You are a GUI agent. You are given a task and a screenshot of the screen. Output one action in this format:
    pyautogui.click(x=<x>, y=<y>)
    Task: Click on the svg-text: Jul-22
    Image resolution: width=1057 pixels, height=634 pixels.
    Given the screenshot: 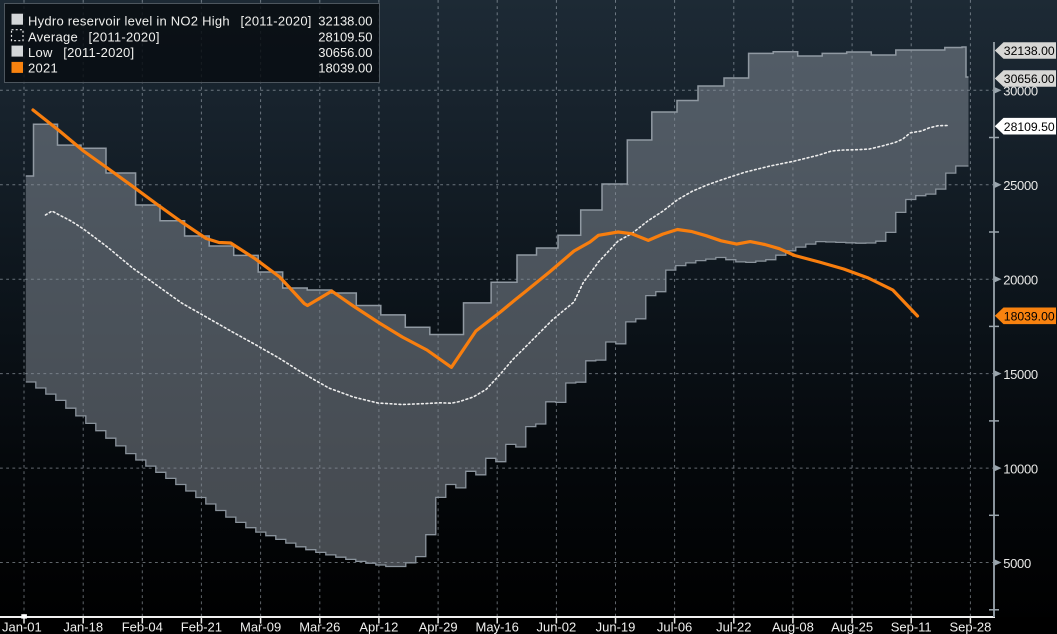 What is the action you would take?
    pyautogui.click(x=733, y=626)
    